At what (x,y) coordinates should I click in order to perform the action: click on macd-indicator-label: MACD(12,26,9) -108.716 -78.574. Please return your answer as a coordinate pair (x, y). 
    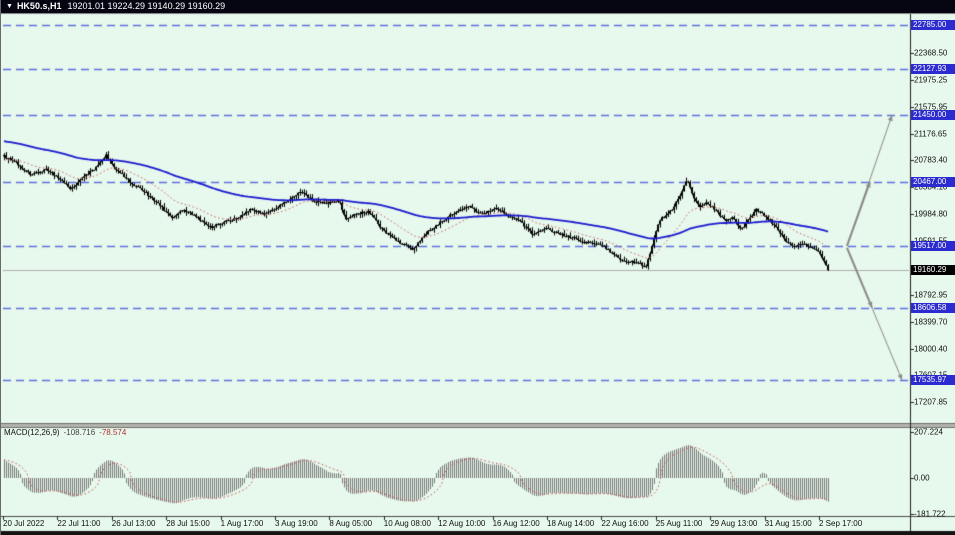
    Looking at the image, I should click on (65, 432).